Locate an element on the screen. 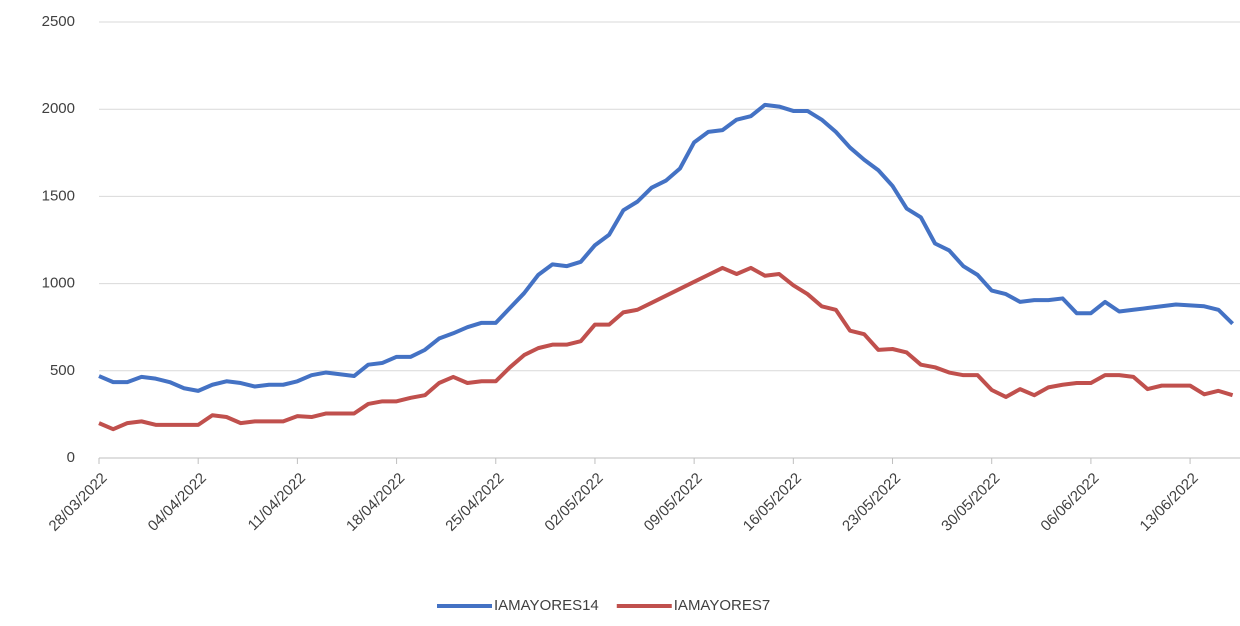 The image size is (1240, 626). y-tick-label: 0 is located at coordinates (71, 457).